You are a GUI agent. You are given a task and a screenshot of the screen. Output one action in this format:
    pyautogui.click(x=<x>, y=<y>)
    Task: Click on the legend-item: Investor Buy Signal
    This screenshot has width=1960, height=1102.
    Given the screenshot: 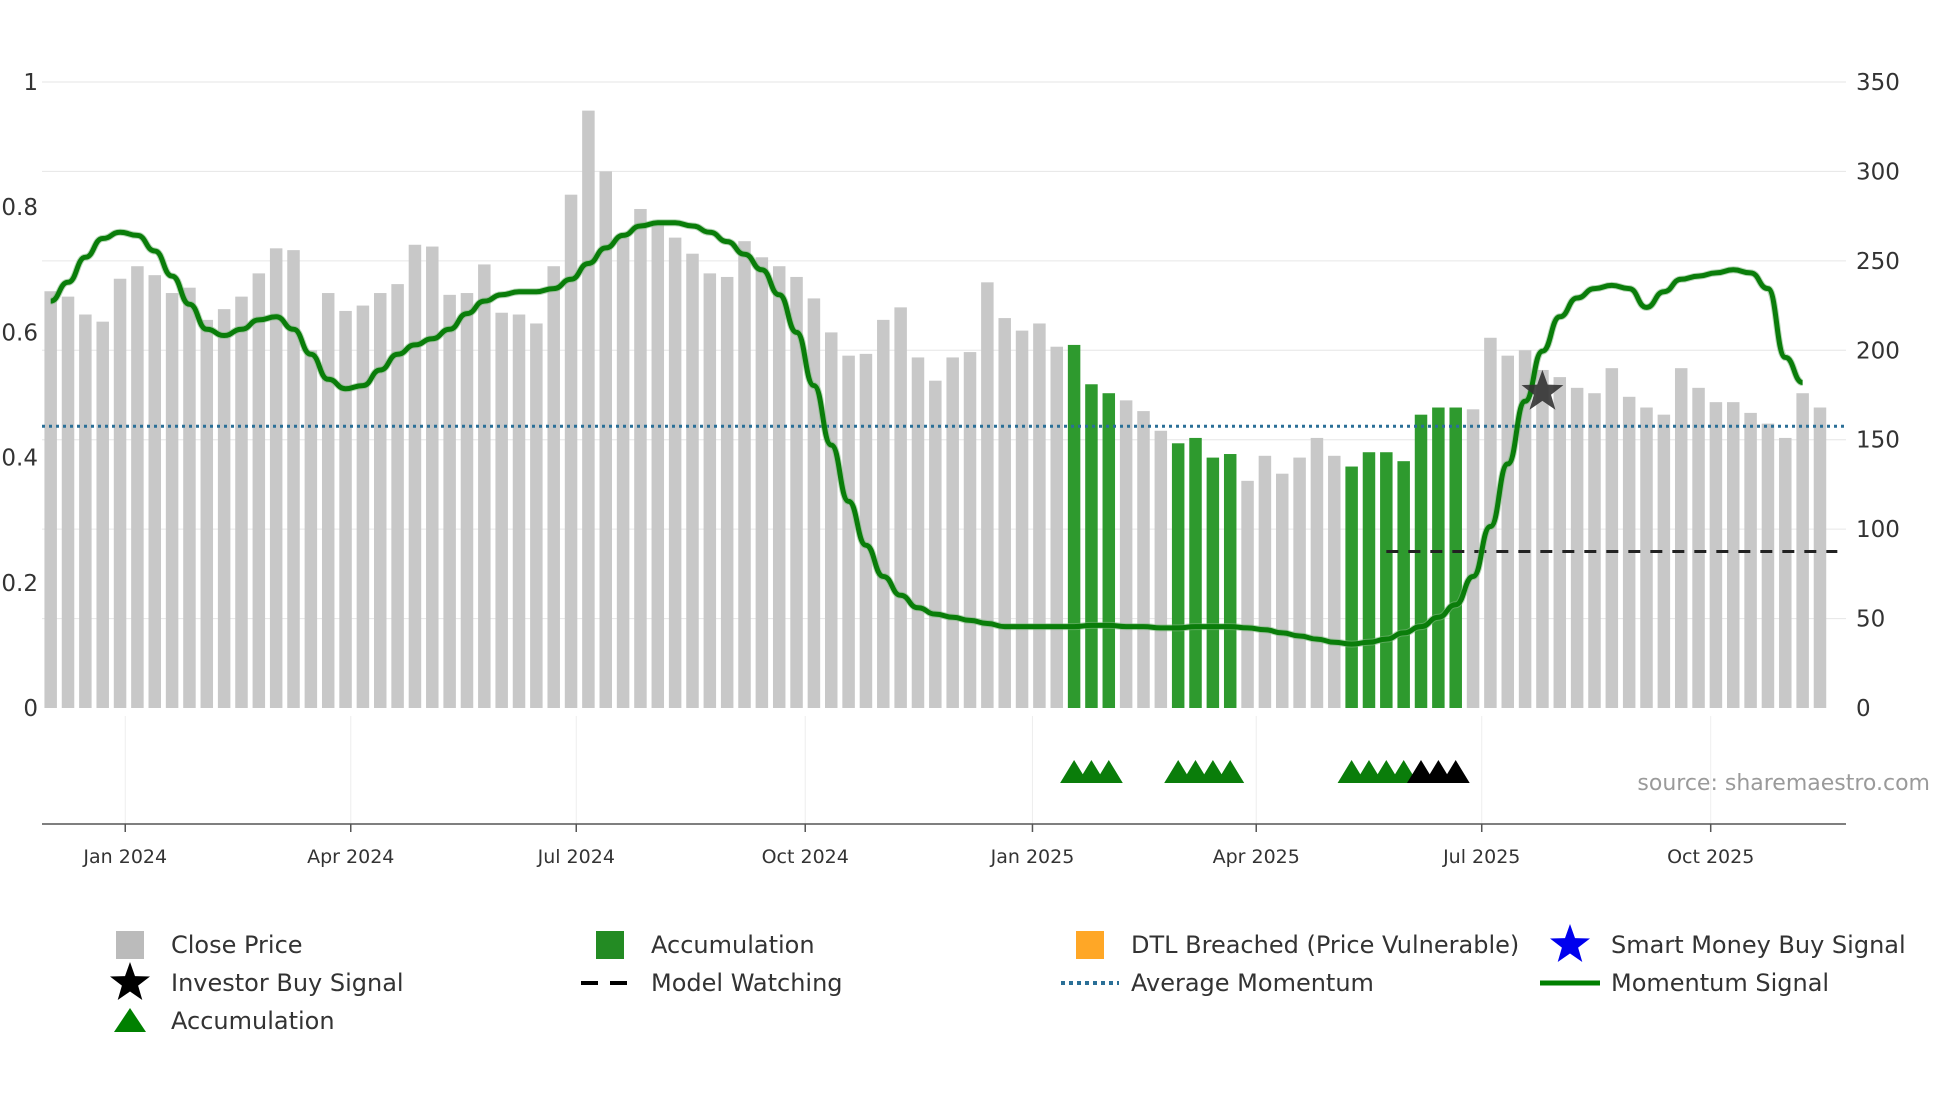 What is the action you would take?
    pyautogui.click(x=257, y=981)
    